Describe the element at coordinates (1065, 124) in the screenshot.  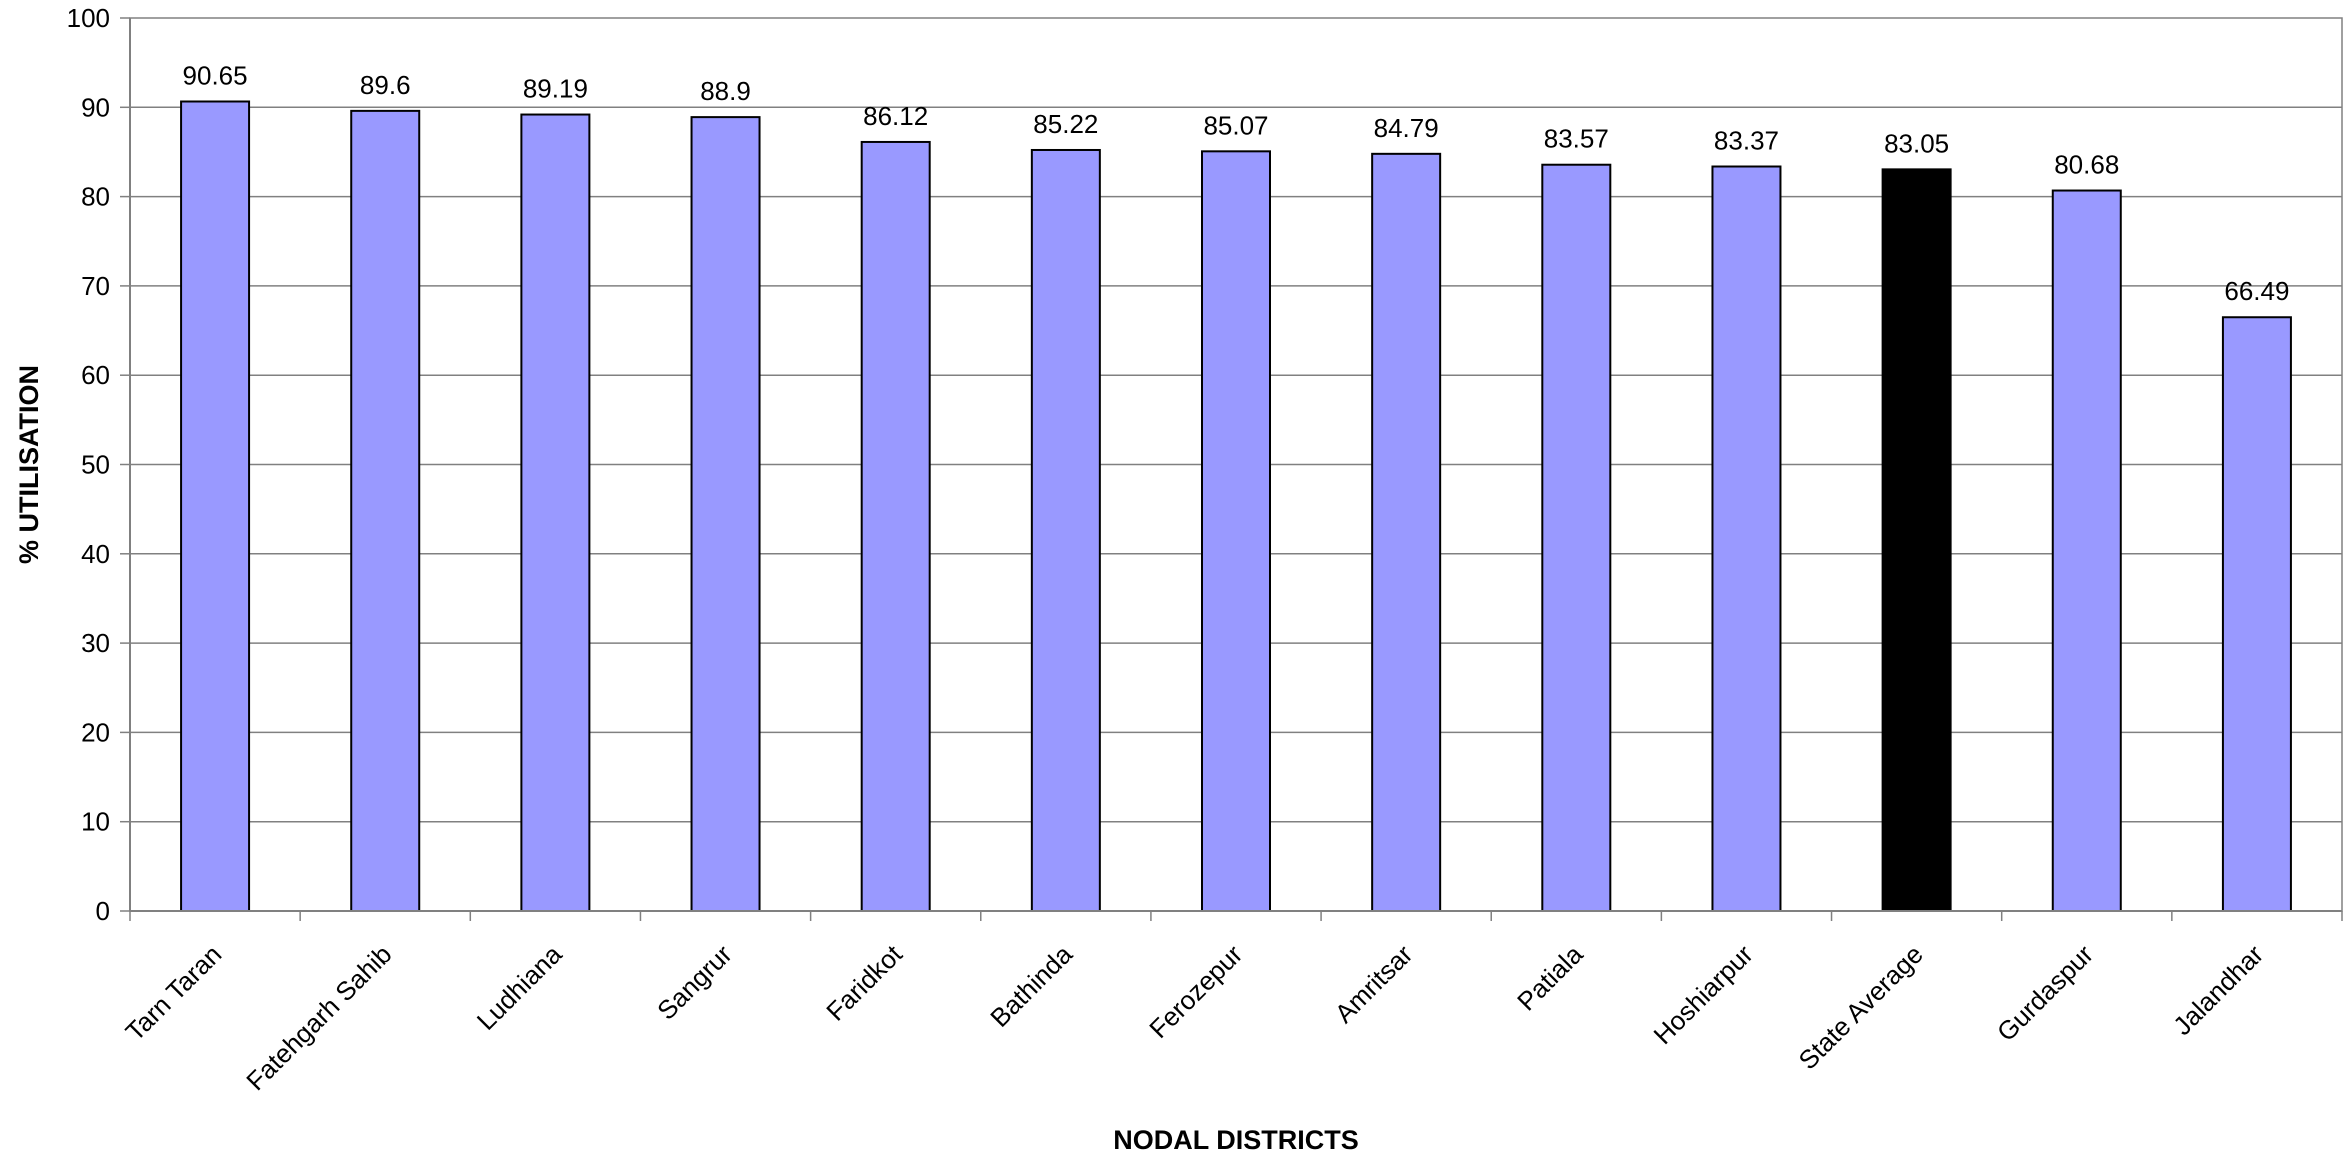
I see `data-label: 85.22` at that location.